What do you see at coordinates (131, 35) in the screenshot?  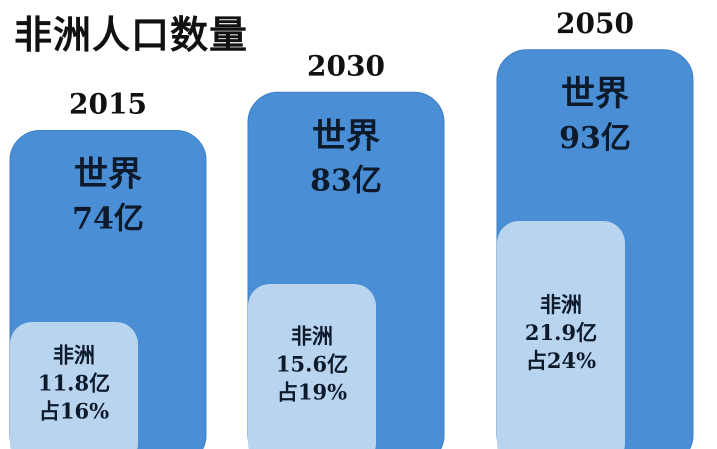 I see `chart-title: 非洲人口数量` at bounding box center [131, 35].